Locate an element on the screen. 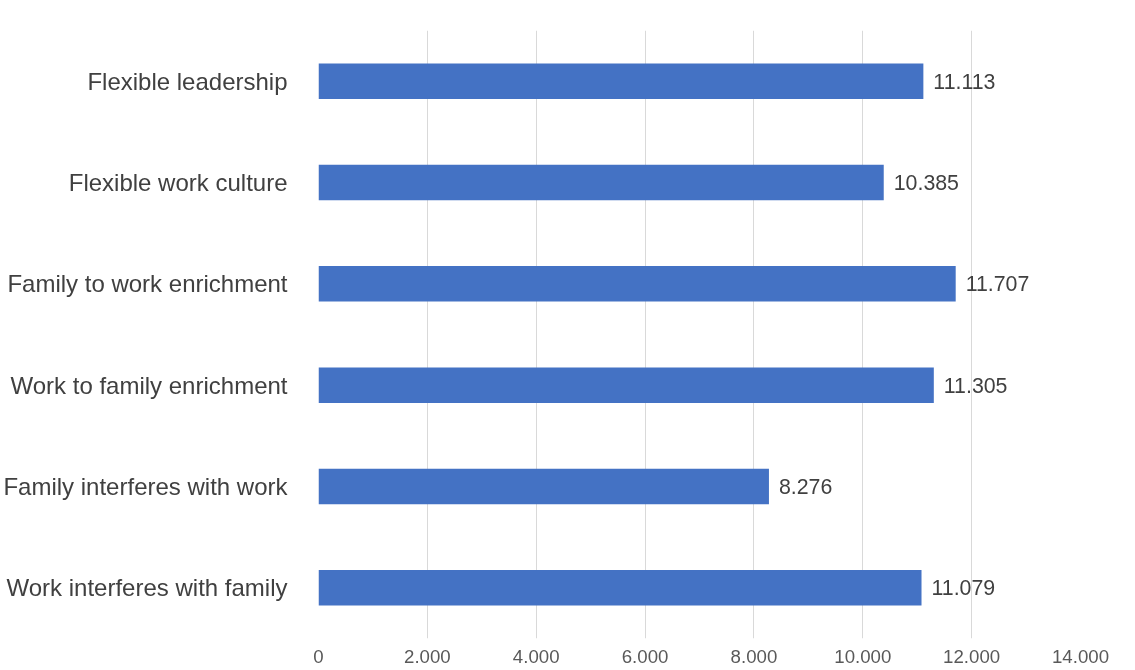  x-tick-label: 2.000 is located at coordinates (427, 656).